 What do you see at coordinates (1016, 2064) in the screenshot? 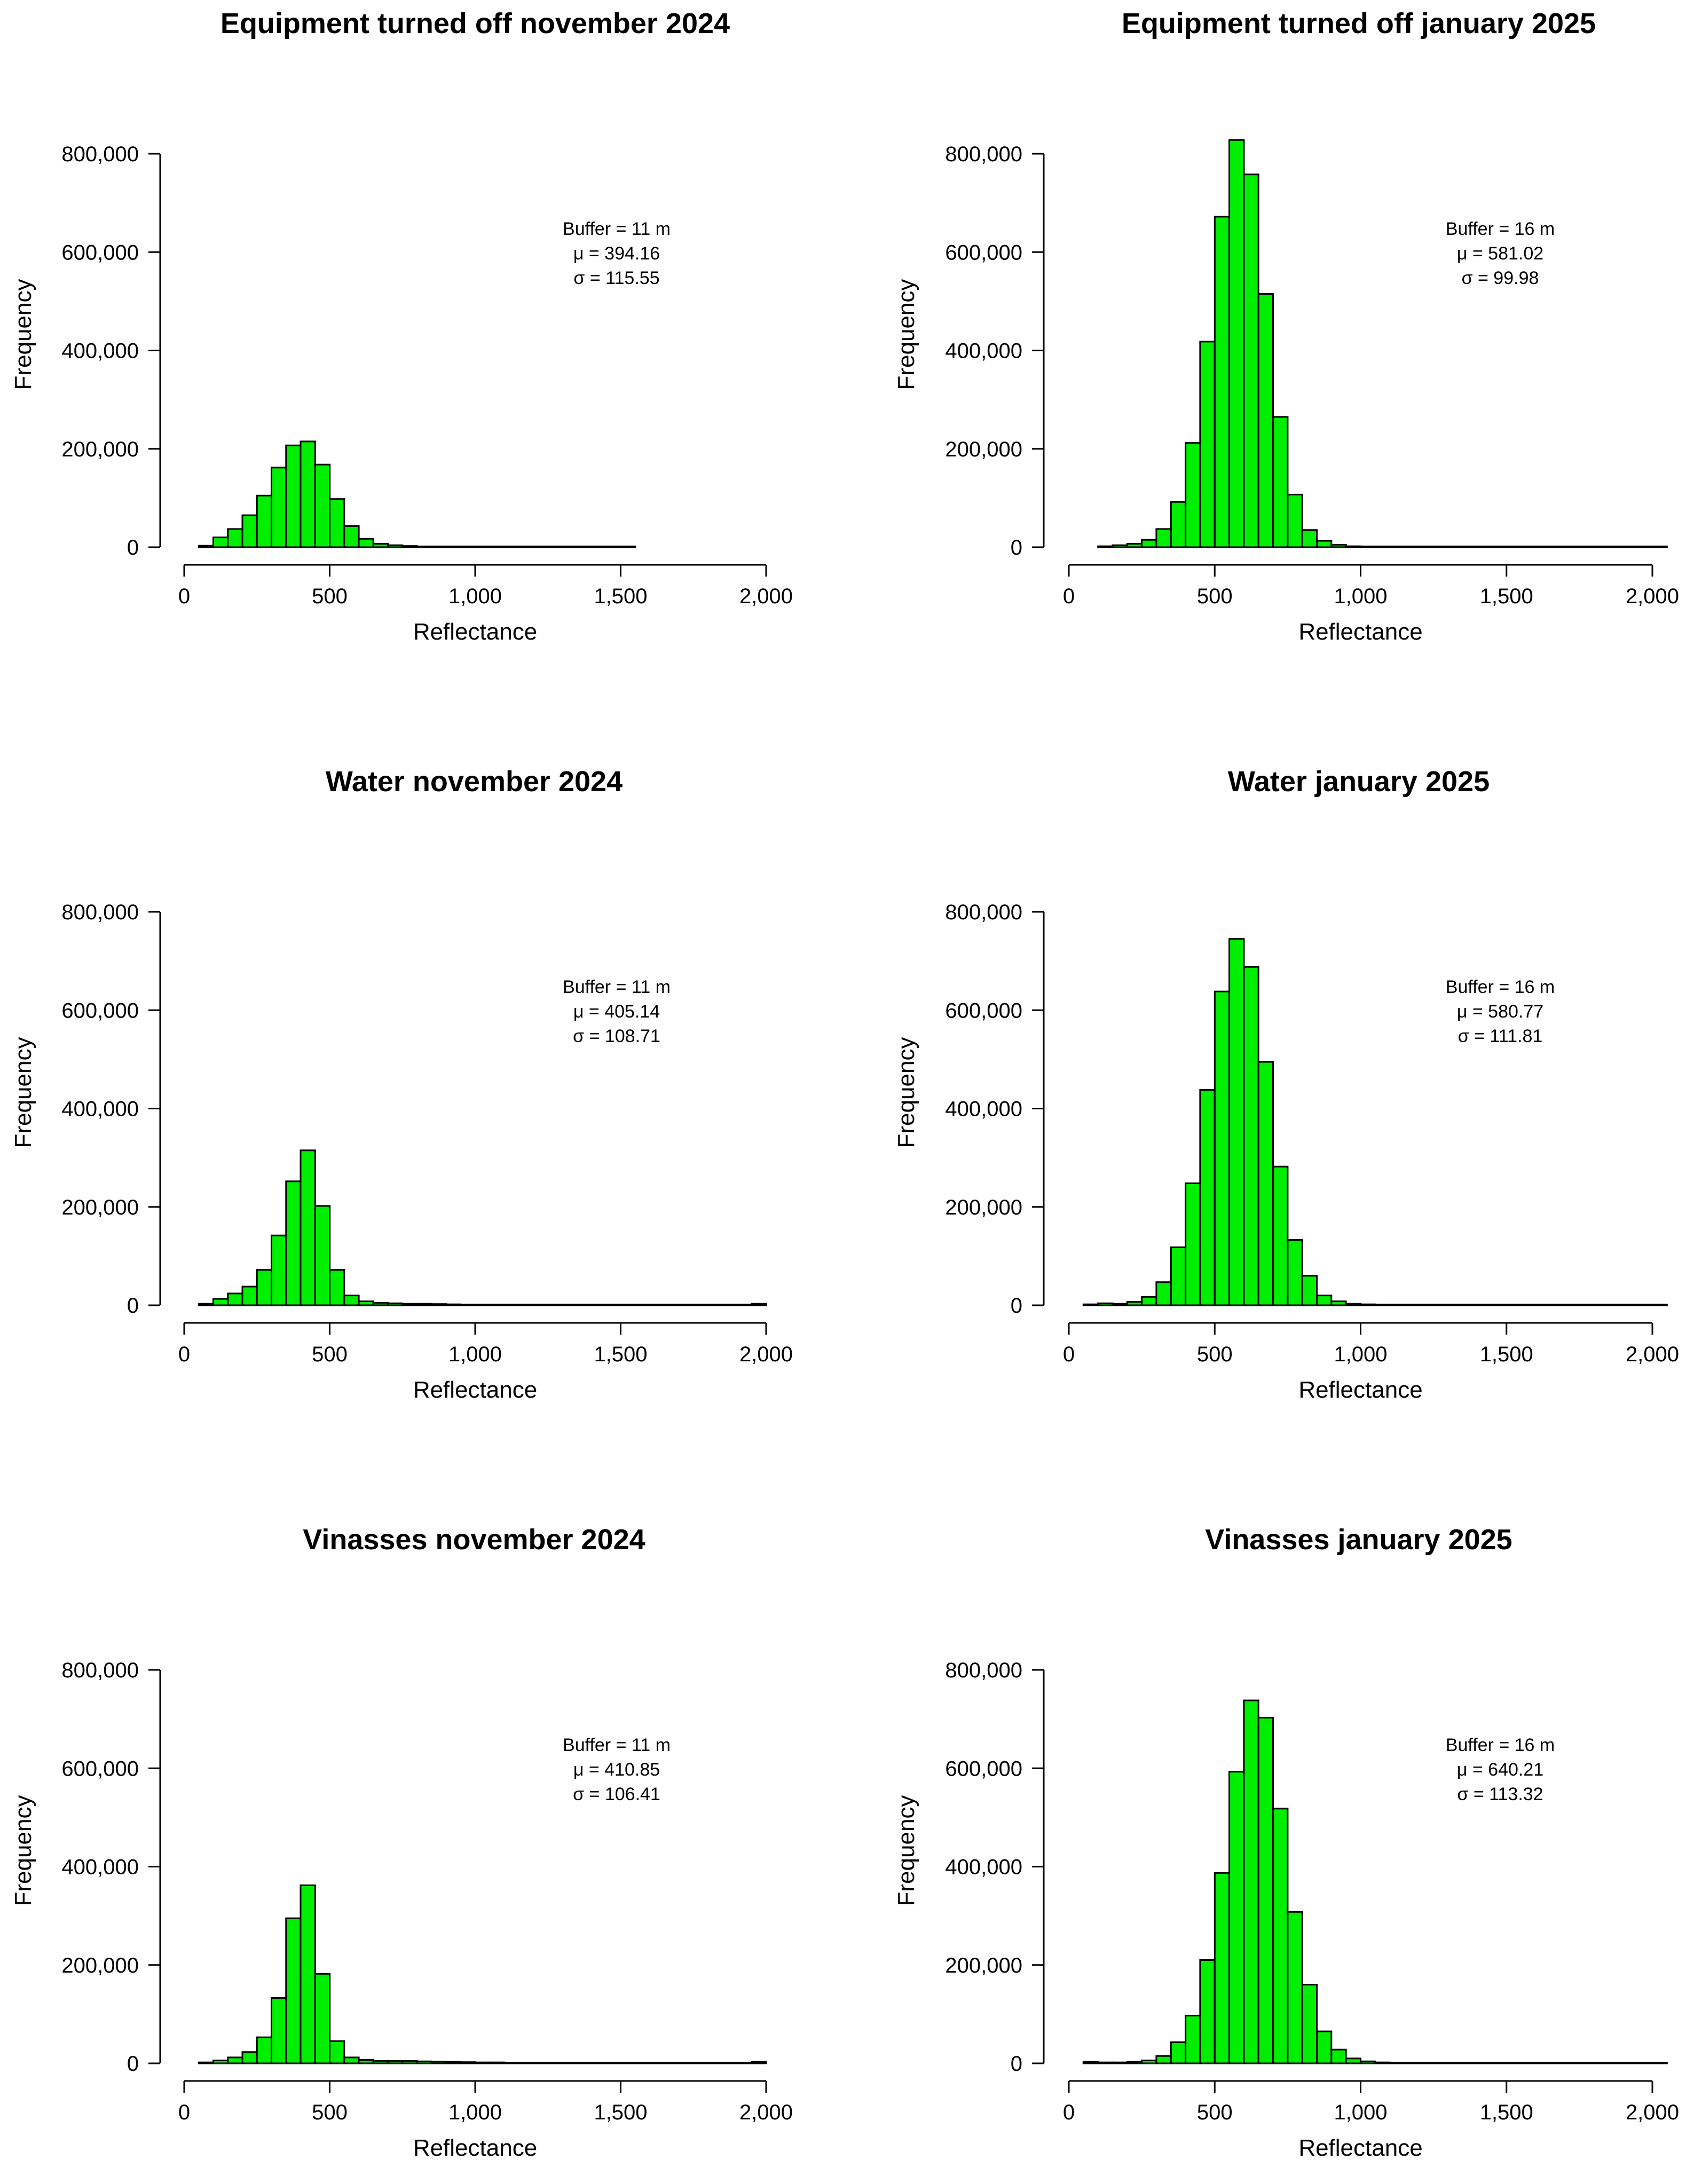
I see `y-tick-label: 0` at bounding box center [1016, 2064].